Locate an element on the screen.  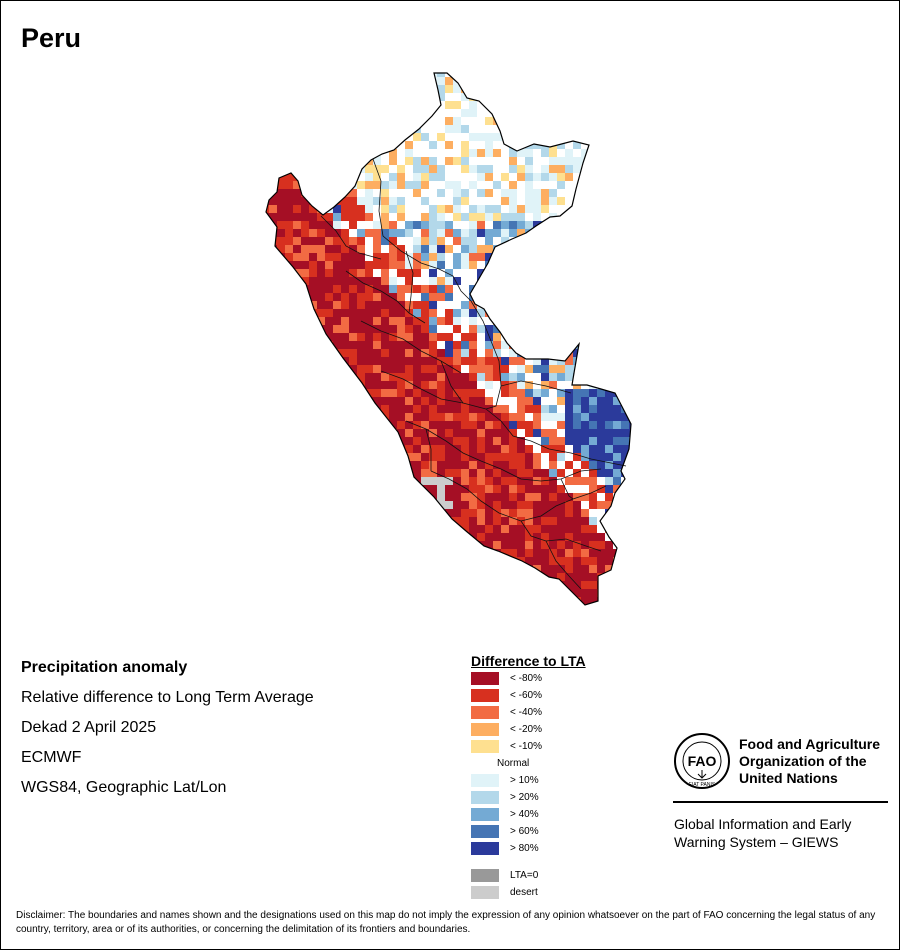
info-projection: WGS84, Geographic Lat/Lon is located at coordinates (124, 787).